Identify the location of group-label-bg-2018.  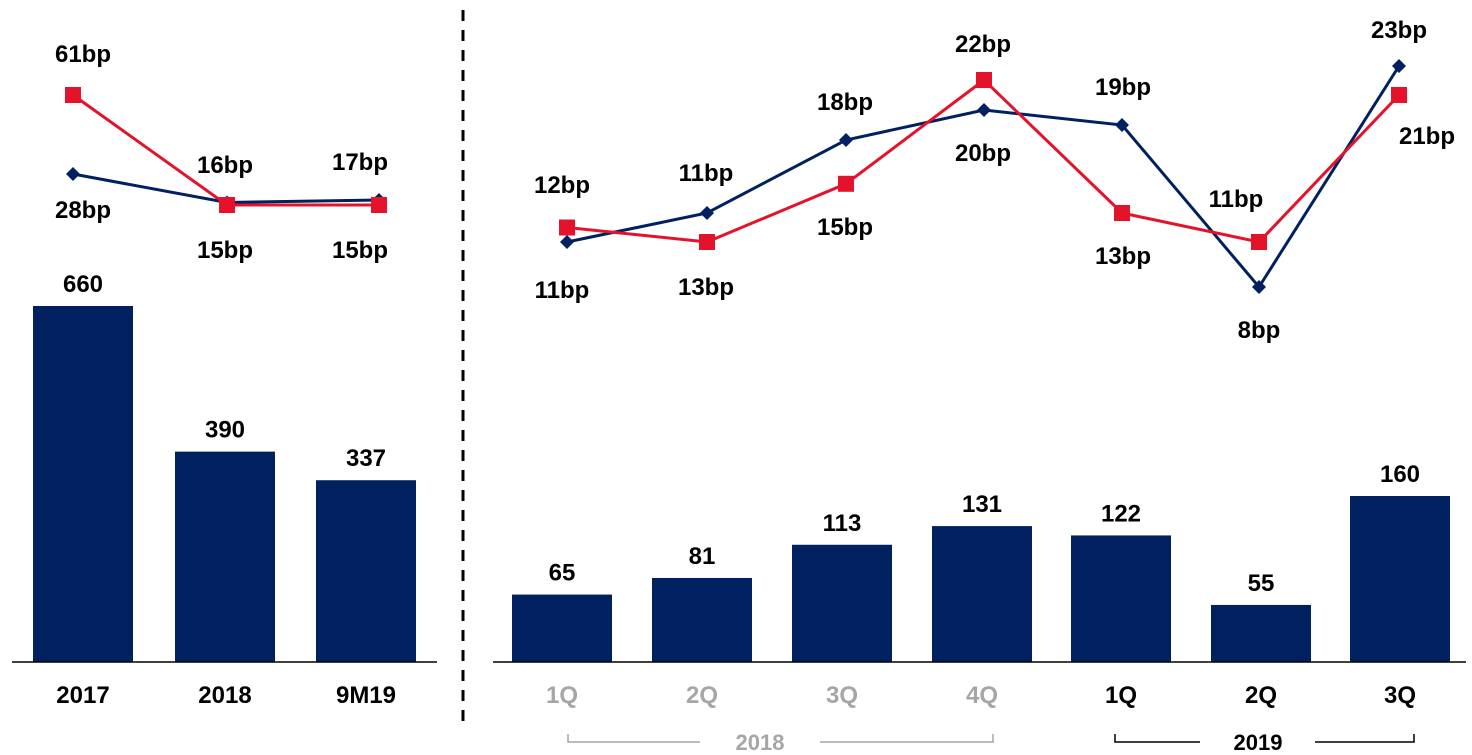
(760, 741).